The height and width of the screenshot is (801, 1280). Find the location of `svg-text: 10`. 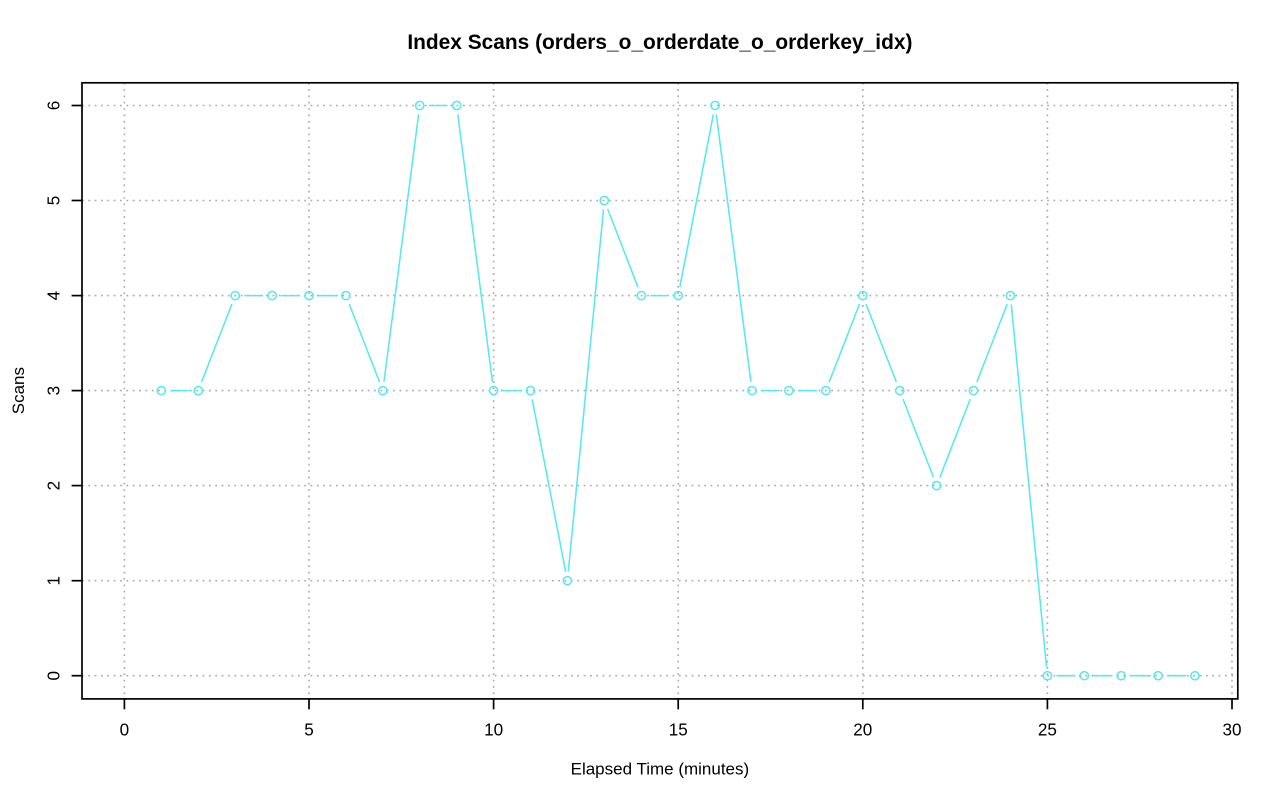

svg-text: 10 is located at coordinates (493, 729).